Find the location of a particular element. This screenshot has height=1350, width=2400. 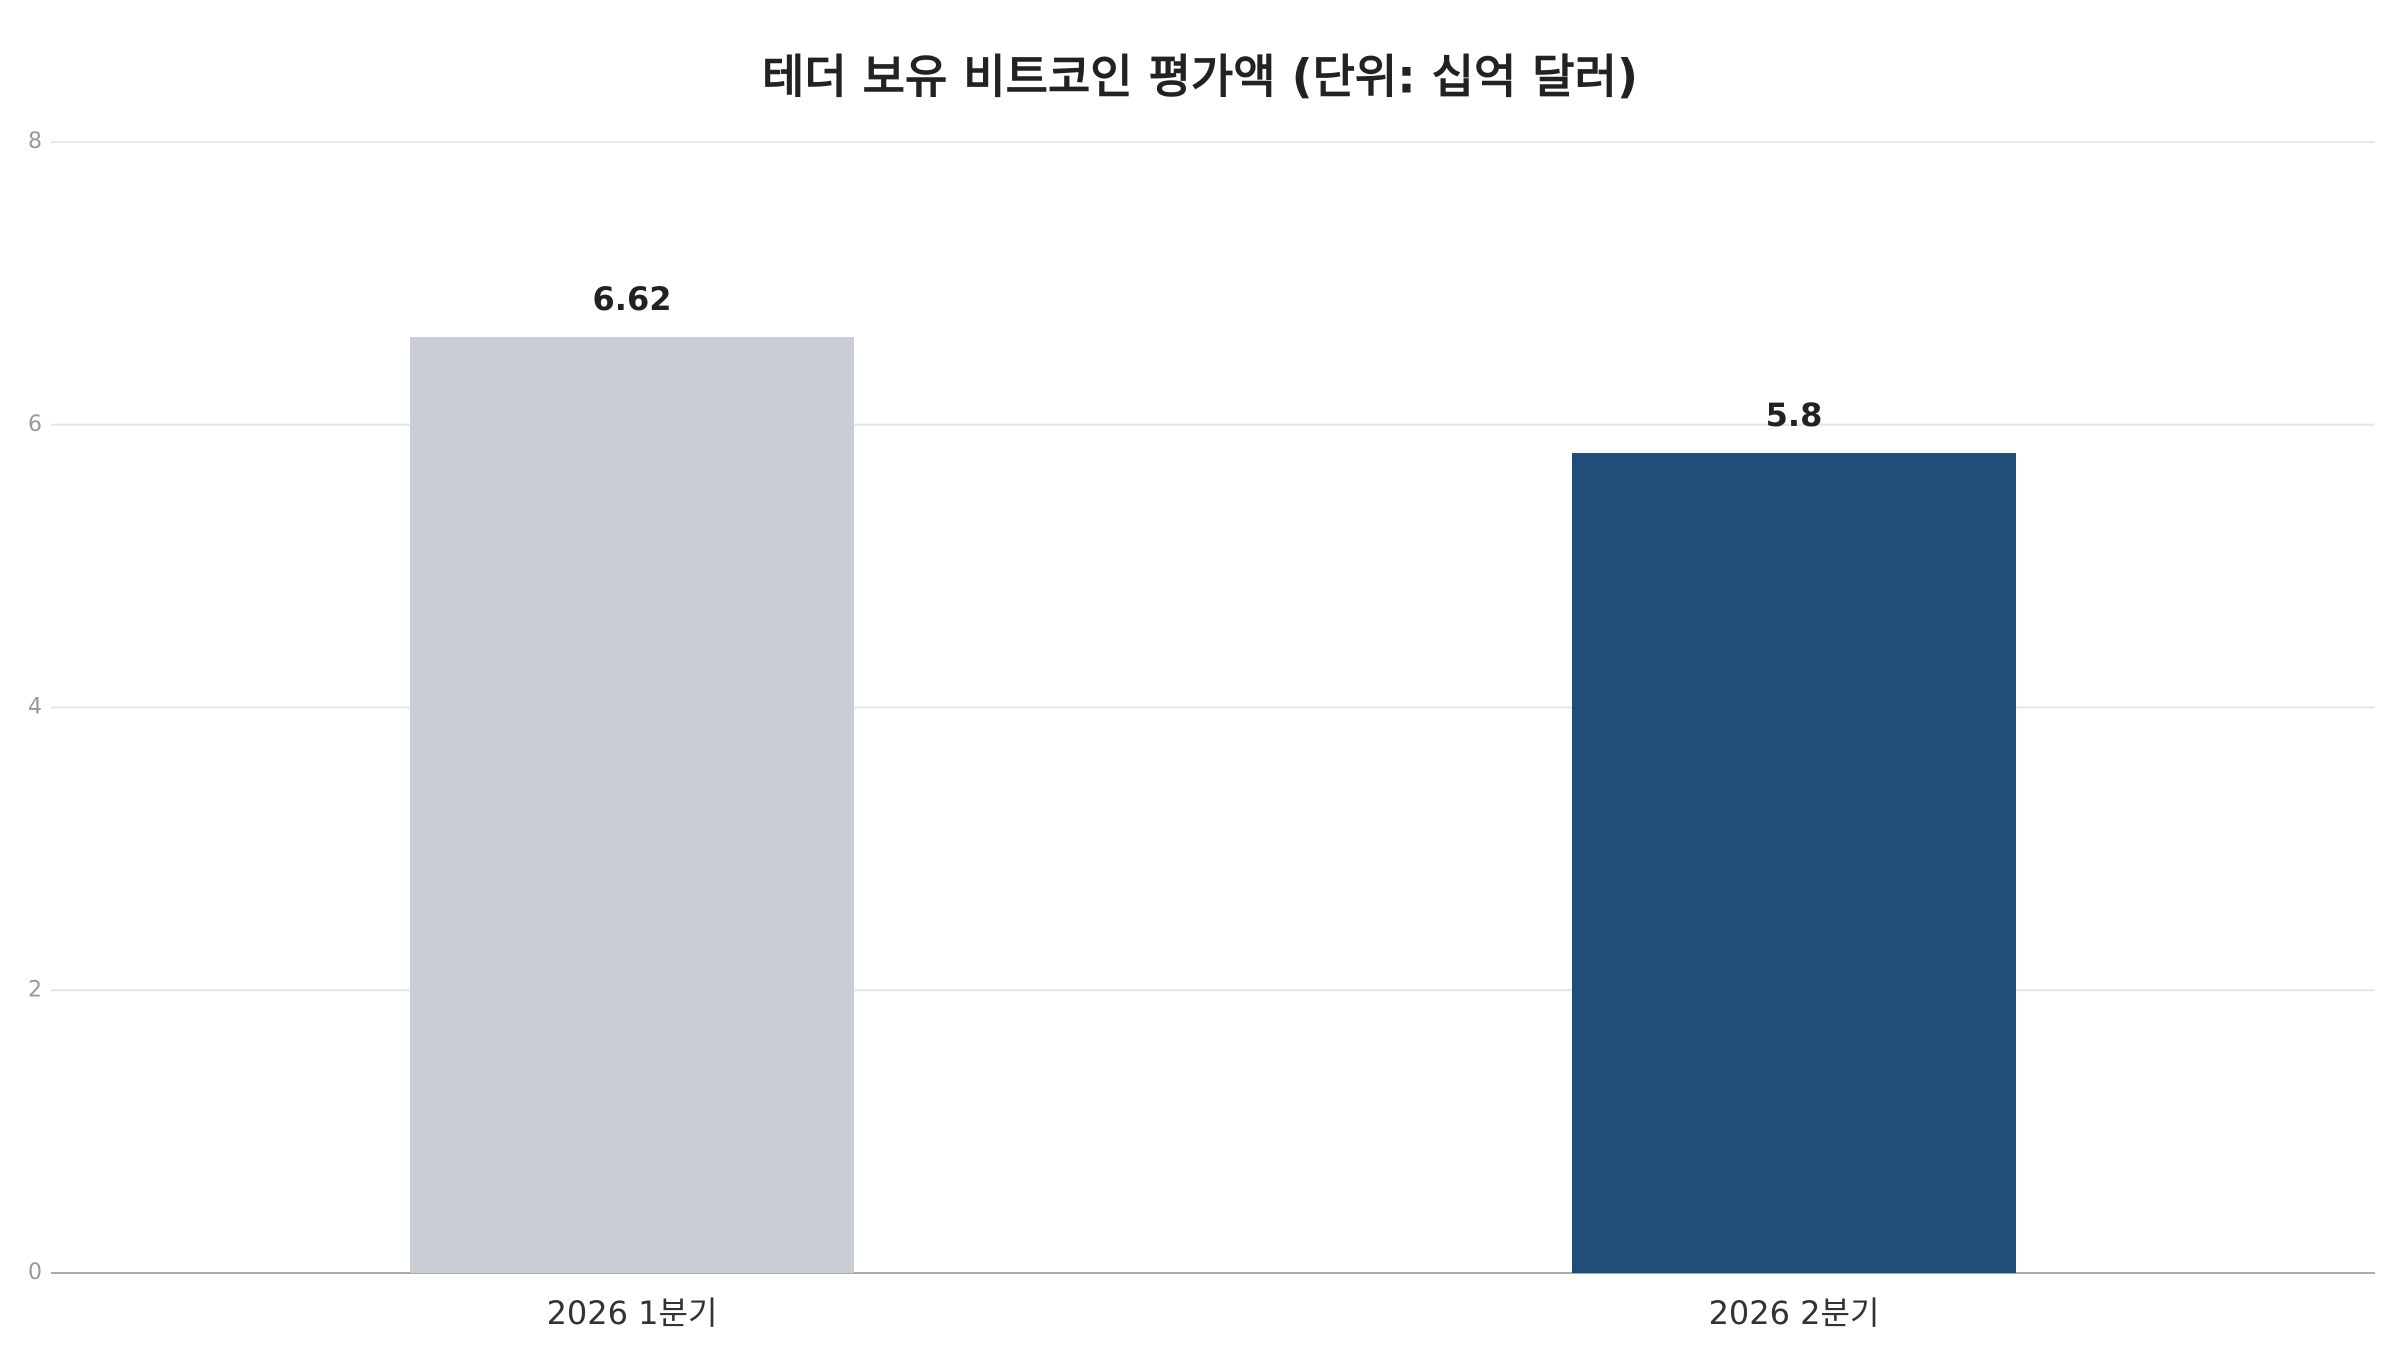

y-tick-label: 0 is located at coordinates (35, 1272).